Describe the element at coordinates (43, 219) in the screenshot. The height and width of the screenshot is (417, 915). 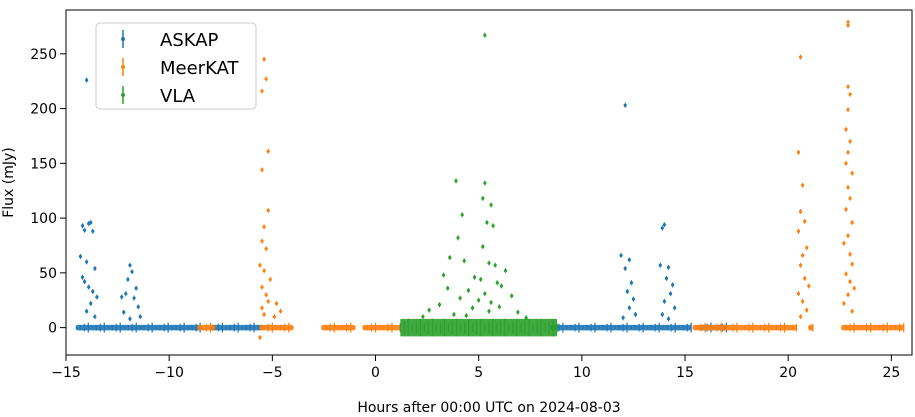
I see `y-tick-label: 100` at that location.